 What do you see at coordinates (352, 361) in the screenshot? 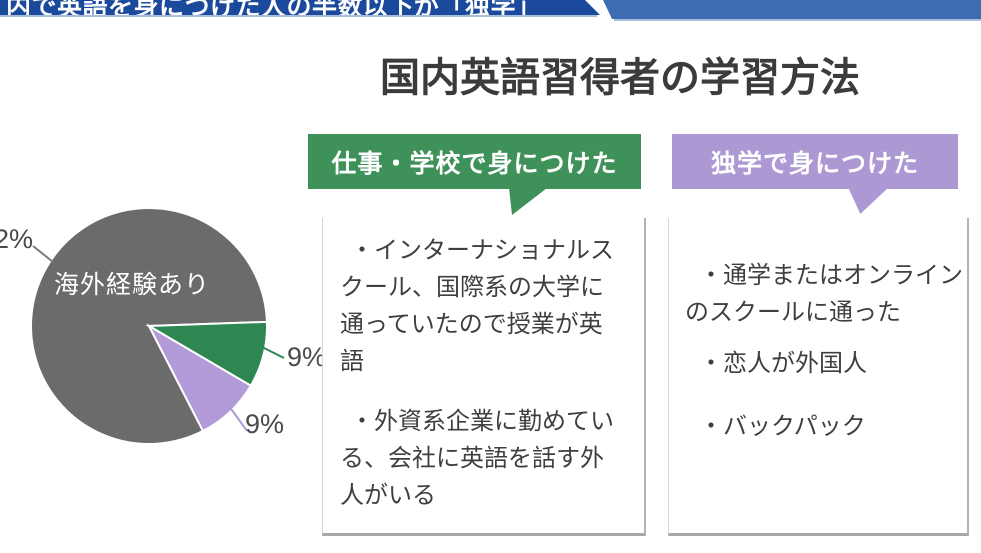
I see `note-line: 語` at bounding box center [352, 361].